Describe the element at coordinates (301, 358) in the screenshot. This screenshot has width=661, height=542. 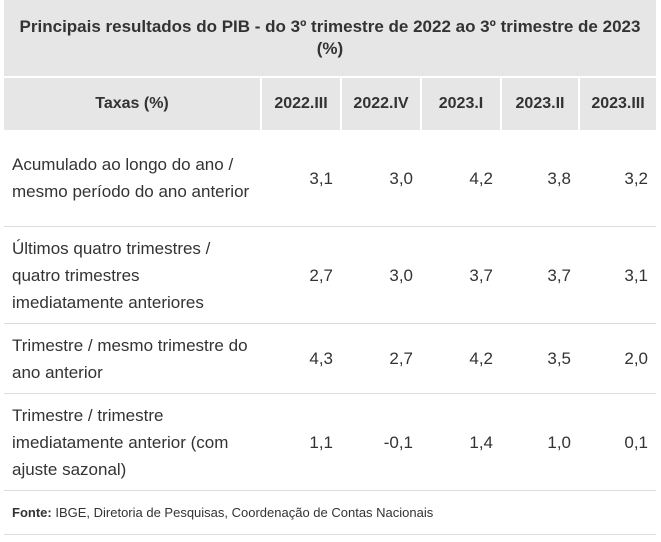
I see `cell-value: 4,3` at that location.